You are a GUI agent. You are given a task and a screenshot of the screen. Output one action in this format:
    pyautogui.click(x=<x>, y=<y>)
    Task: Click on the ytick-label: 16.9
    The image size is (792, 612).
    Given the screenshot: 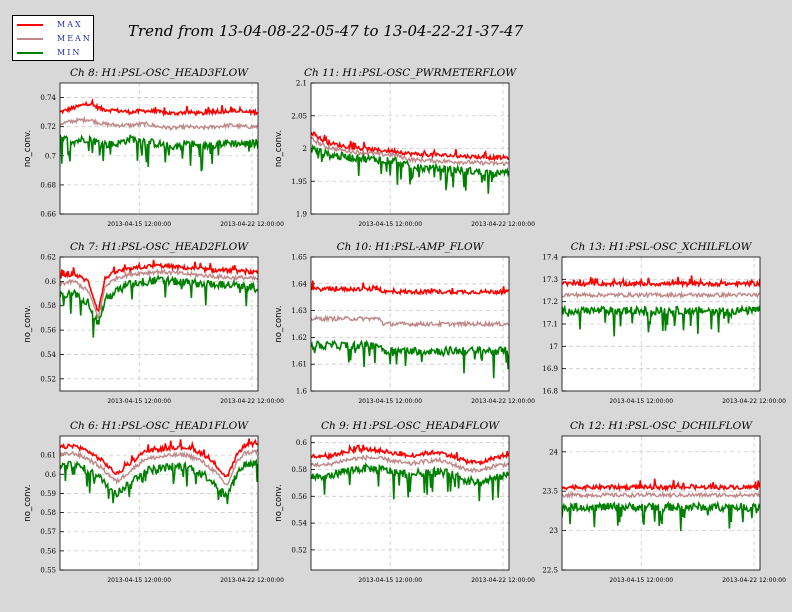 What is the action you would take?
    pyautogui.click(x=550, y=369)
    